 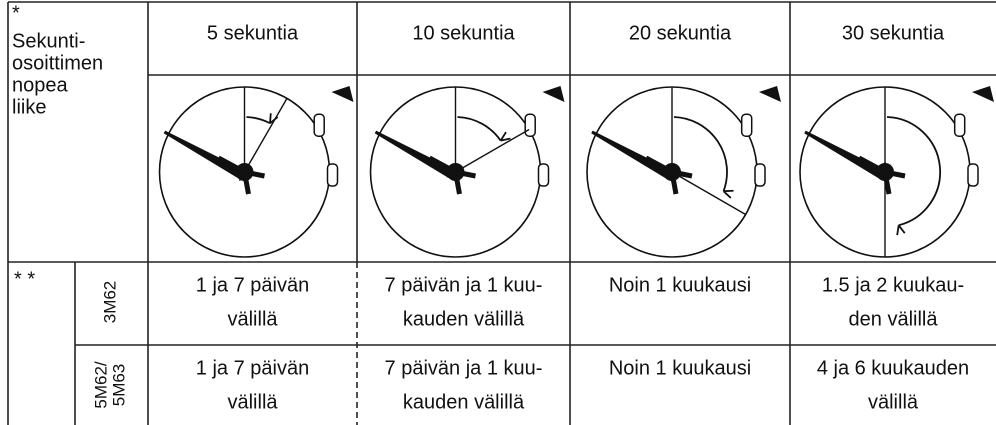 I want to click on note: *, so click(x=16, y=13).